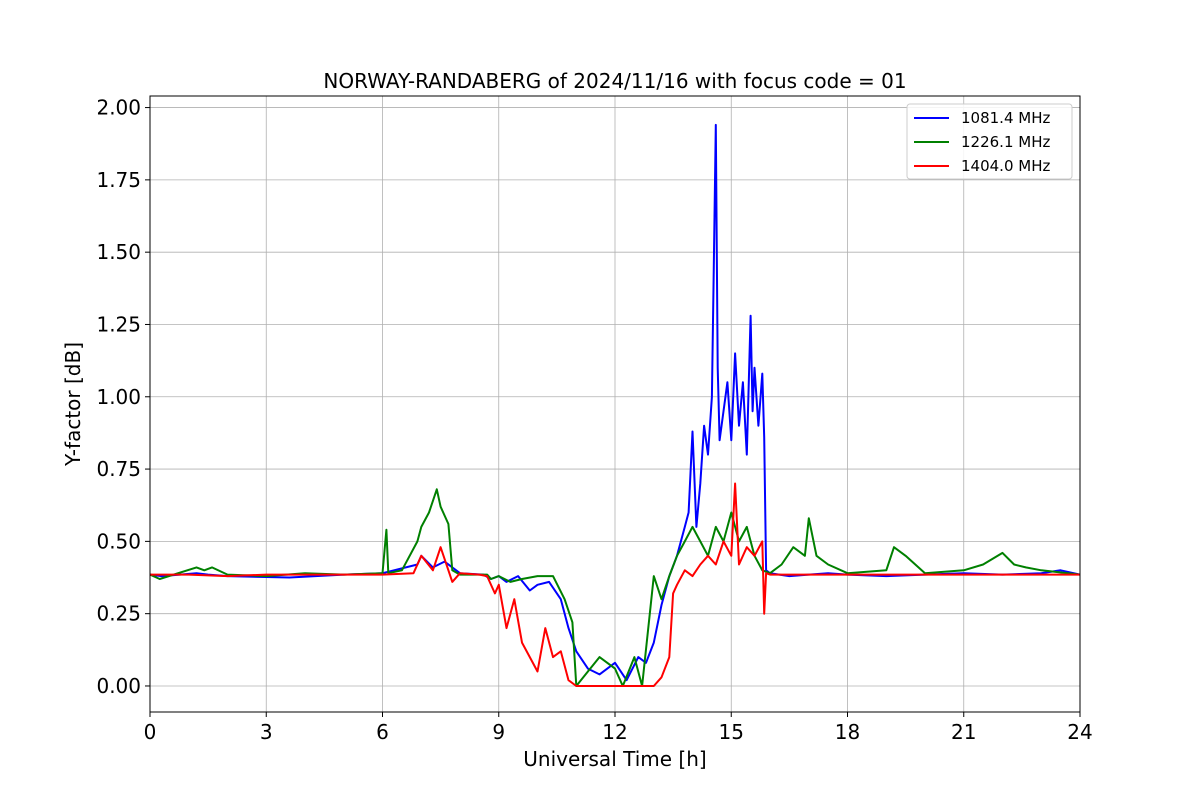 The height and width of the screenshot is (800, 1200). What do you see at coordinates (118, 469) in the screenshot?
I see `y-tick-label: 0.75` at bounding box center [118, 469].